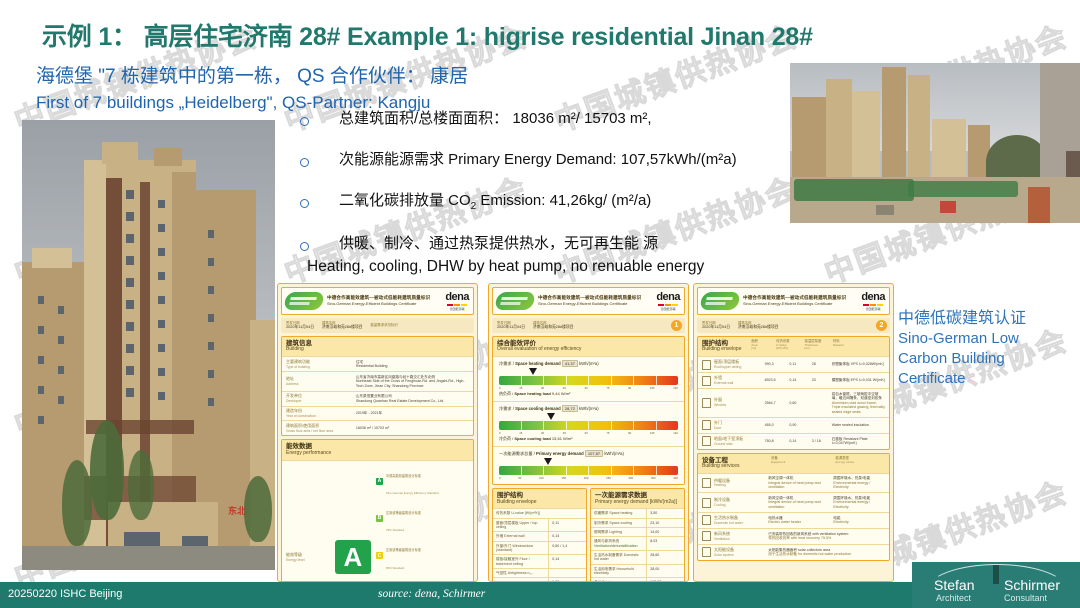 Image resolution: width=1080 pixels, height=608 pixels. Describe the element at coordinates (379, 481) in the screenshot. I see `scale-grade-a: A` at that location.